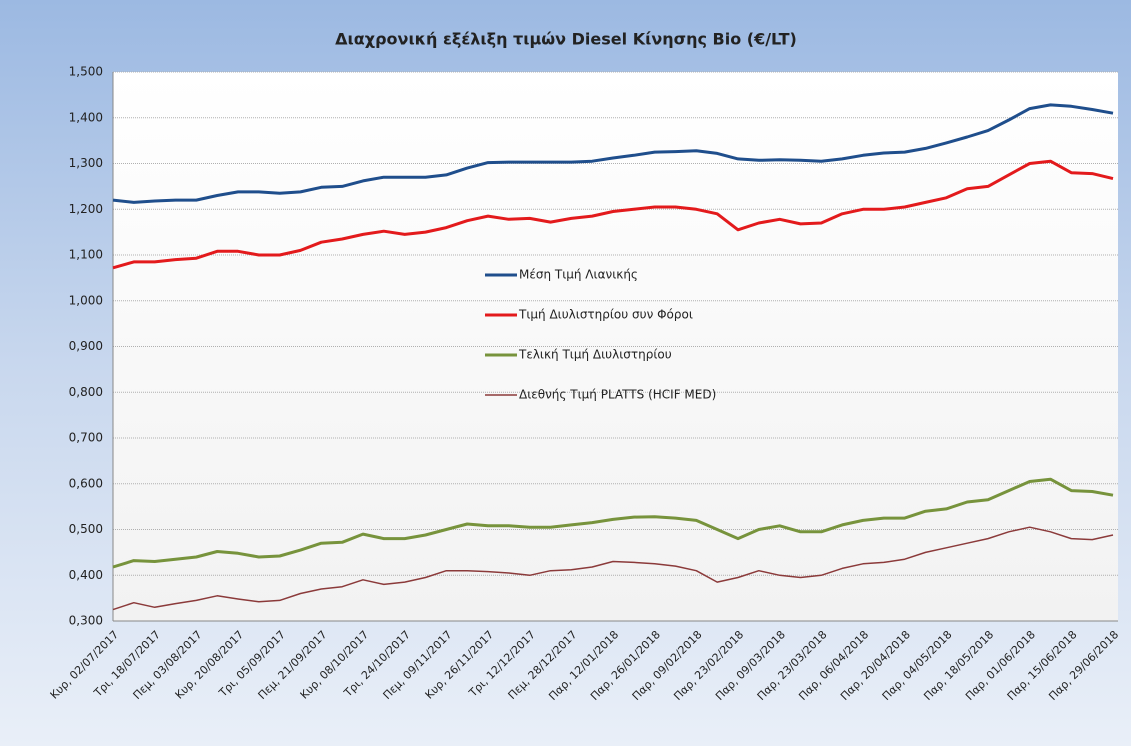 The height and width of the screenshot is (746, 1131). Describe the element at coordinates (86, 255) in the screenshot. I see `y-tick-label: 1,100` at that location.